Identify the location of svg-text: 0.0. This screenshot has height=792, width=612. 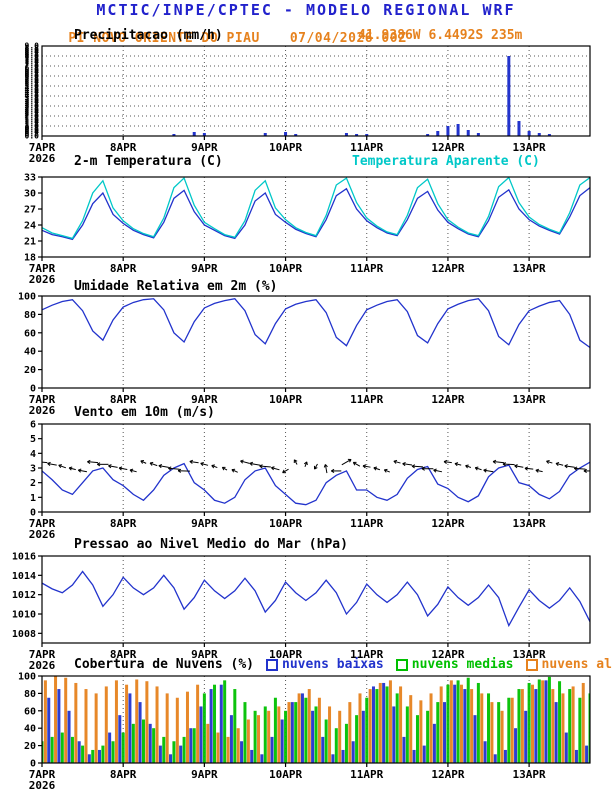
(32, 136).